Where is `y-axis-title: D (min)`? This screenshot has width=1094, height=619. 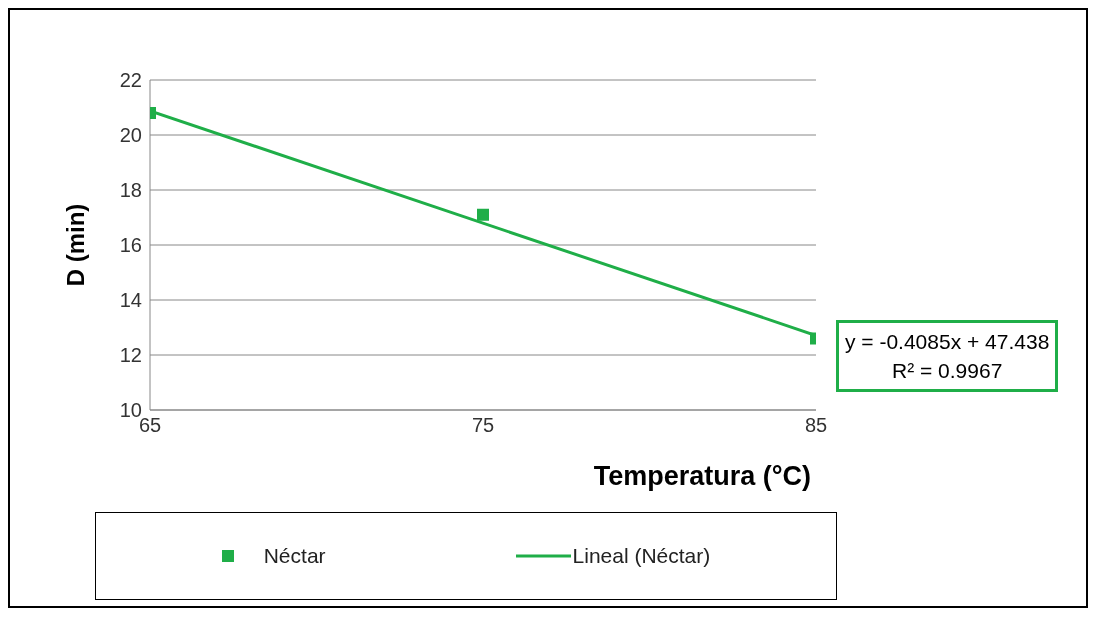
y-axis-title: D (min) is located at coordinates (75, 245).